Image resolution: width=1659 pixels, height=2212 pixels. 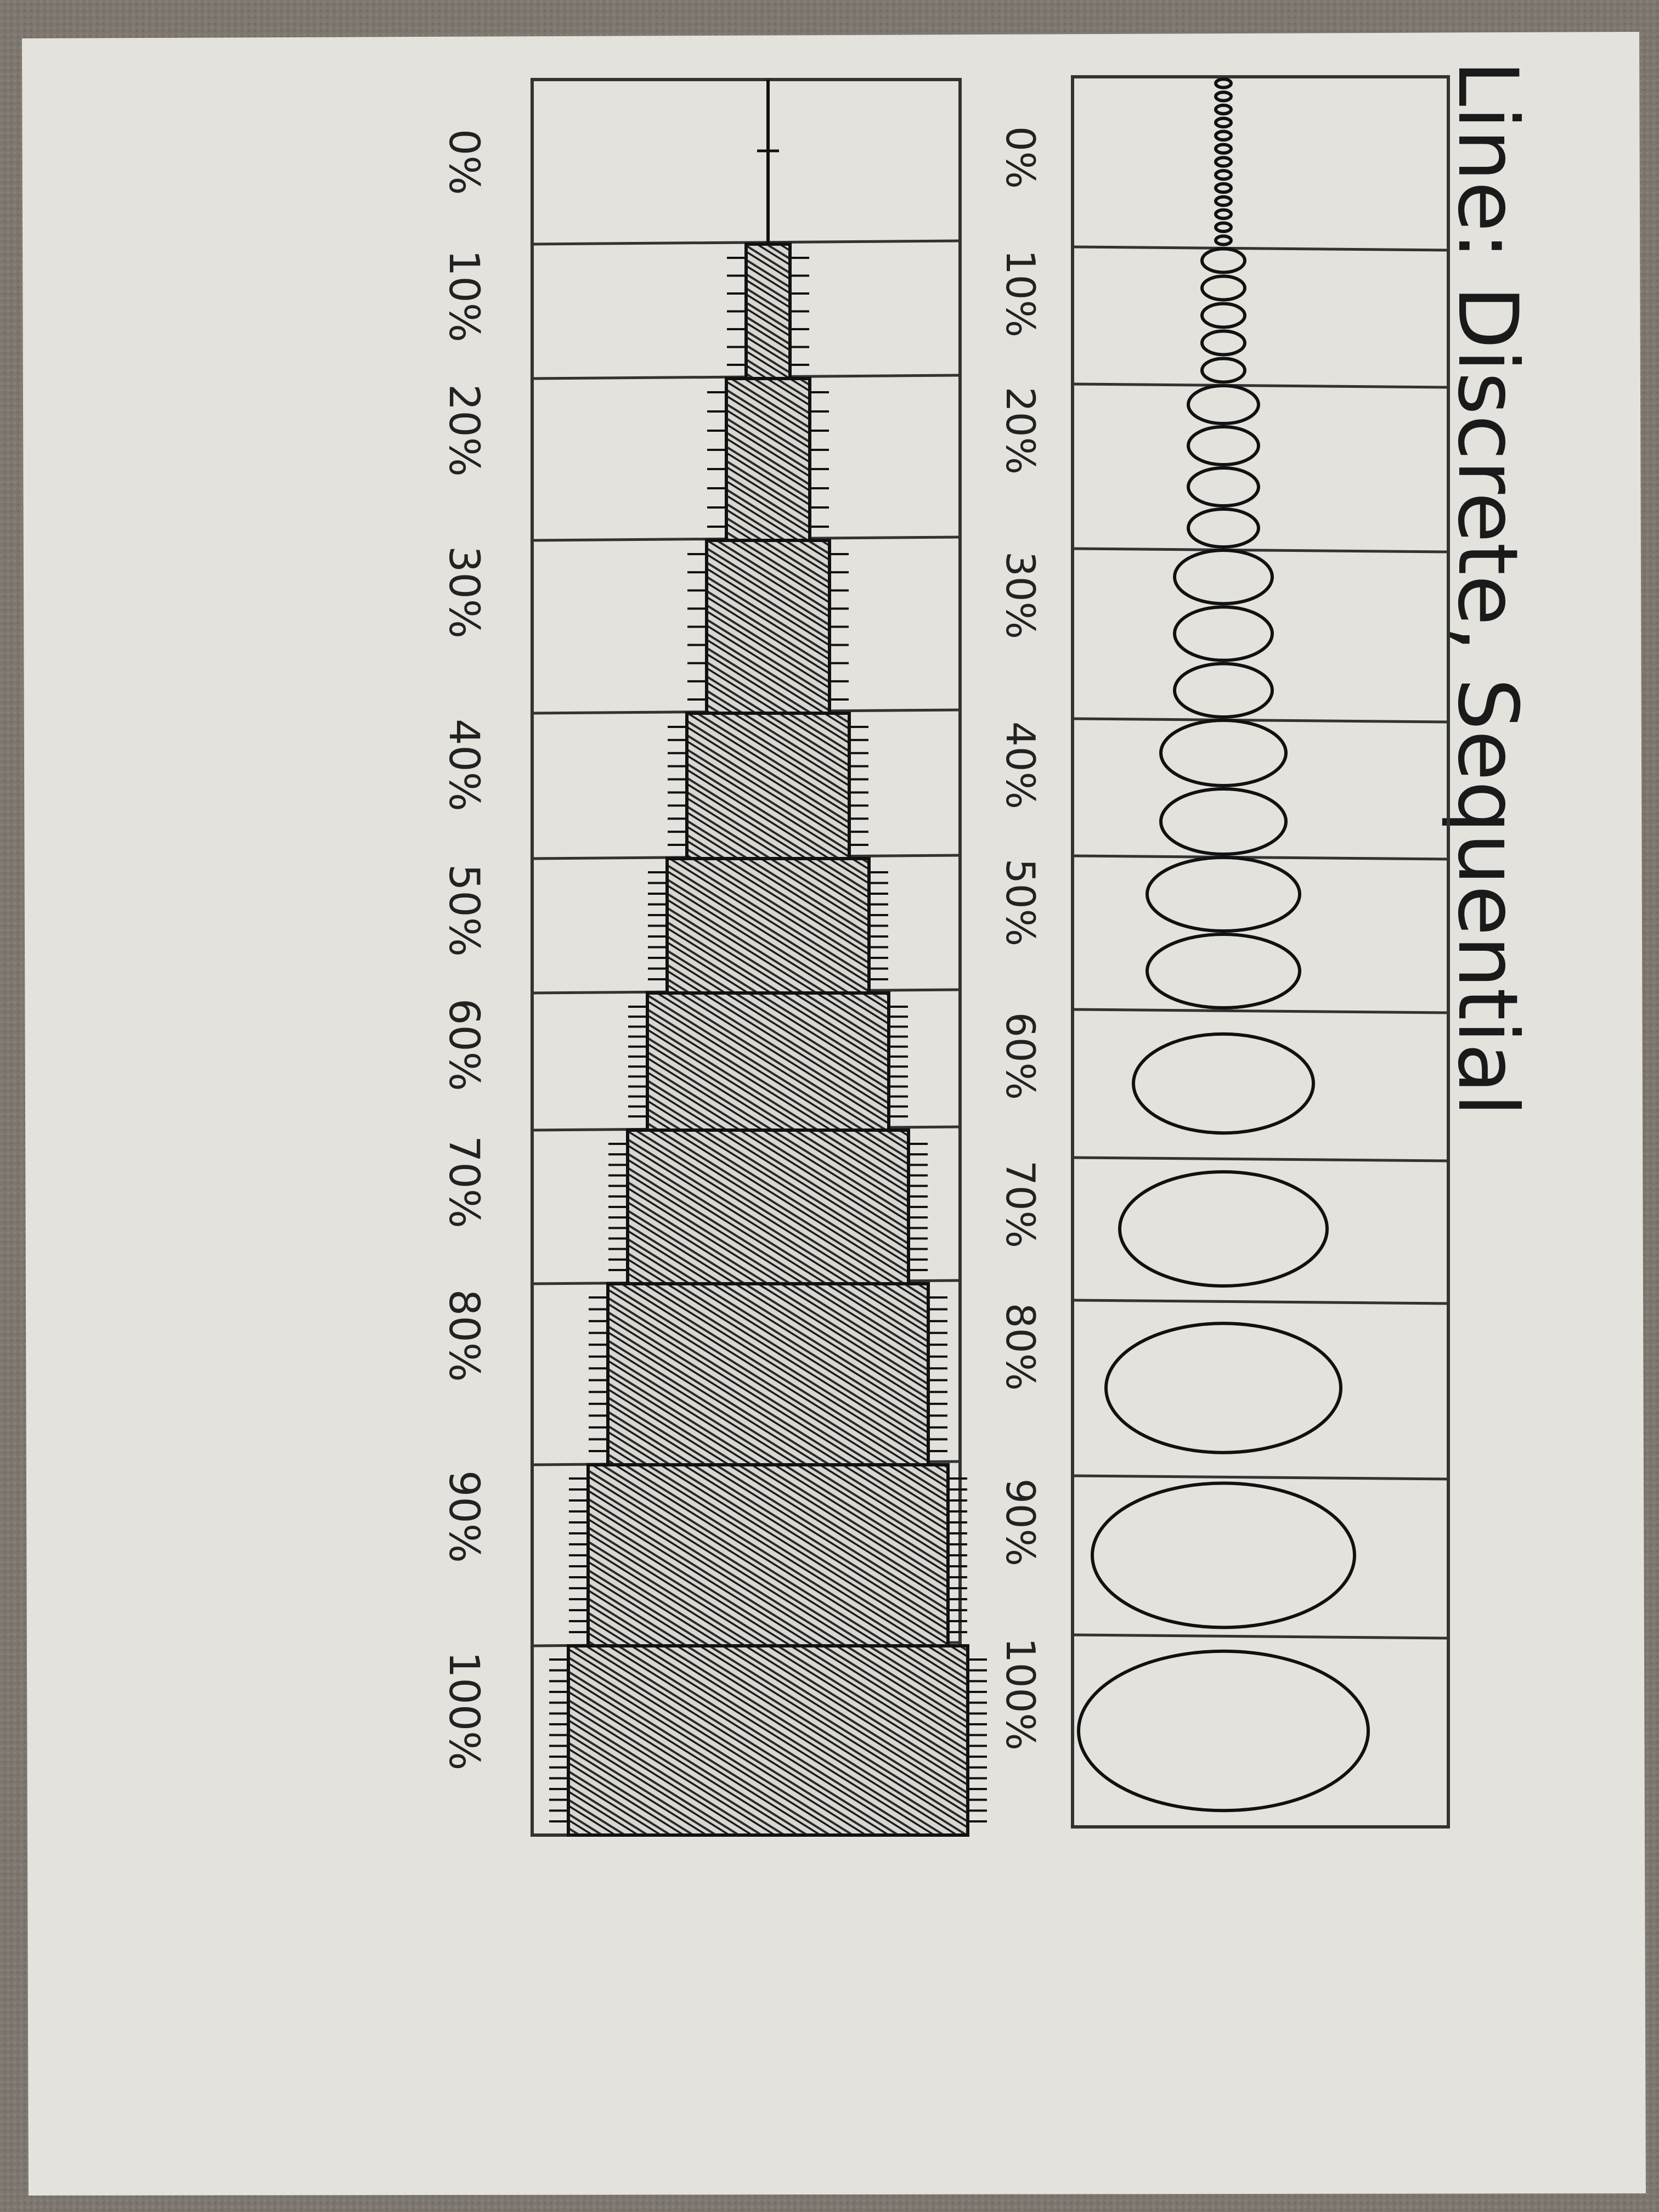 I want to click on circle-tick-label: 10%, so click(x=1020, y=294).